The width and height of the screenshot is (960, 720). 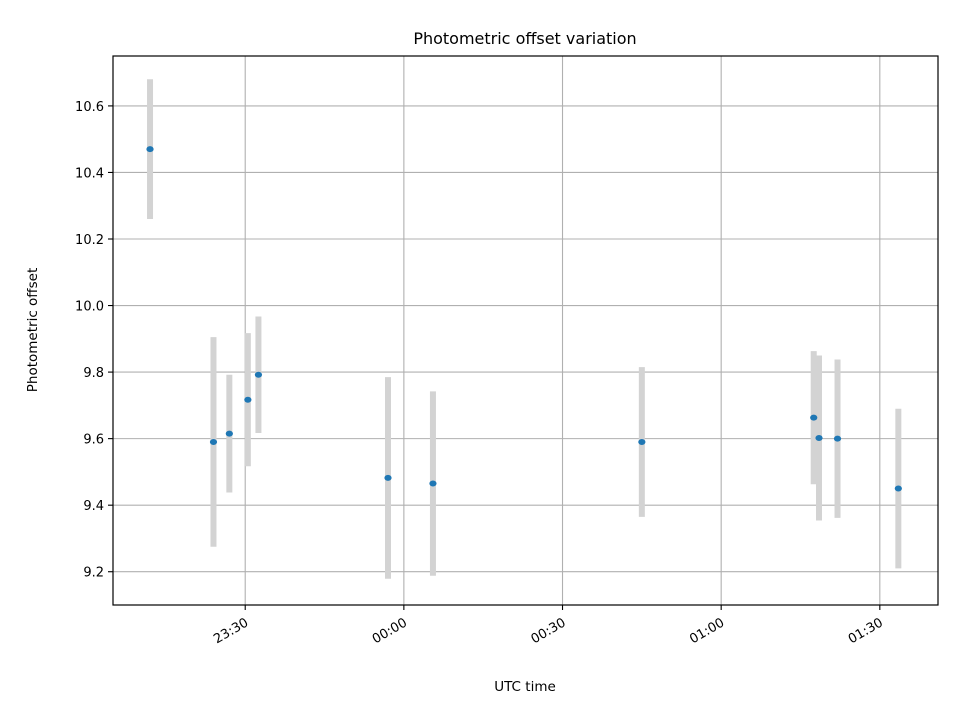 I want to click on y-tick-label: 9.2, so click(x=93, y=573).